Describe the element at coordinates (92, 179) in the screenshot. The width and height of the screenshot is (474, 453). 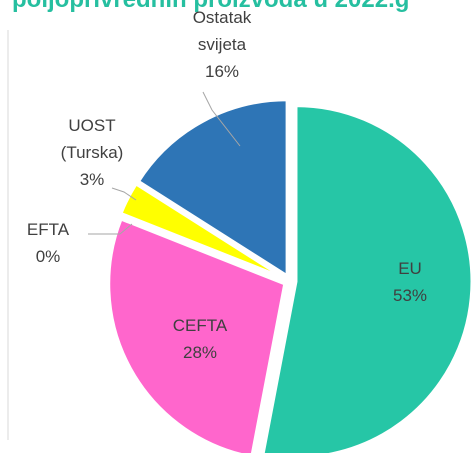
I see `value-label: 3%` at that location.